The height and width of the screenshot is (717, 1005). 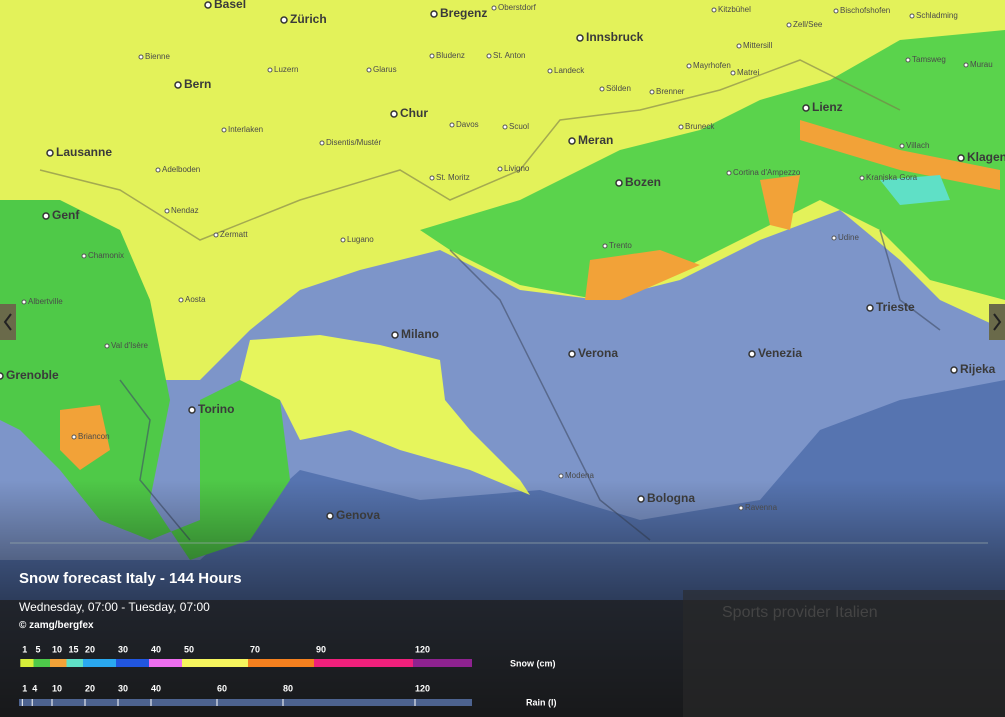 I want to click on period: Wednesday, 07:00 - Tuesday, 07:00, so click(x=114, y=607).